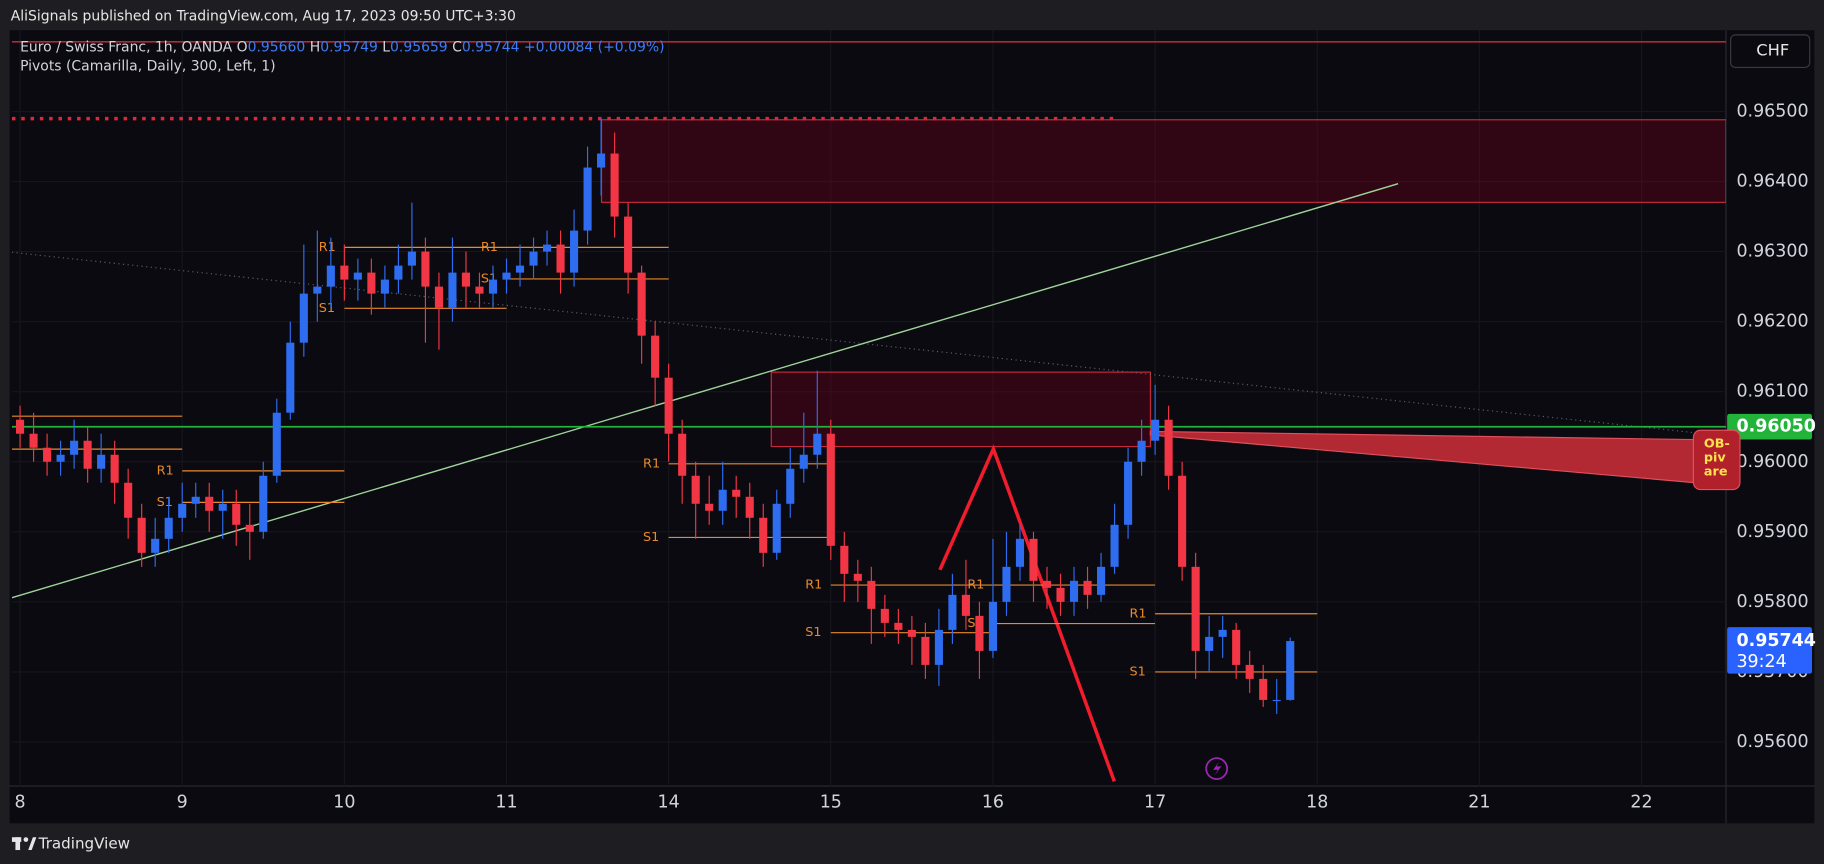 This screenshot has height=864, width=1824. I want to click on indicator: Pivots (Camarilla, Daily, 300, Left, 1), so click(147, 66).